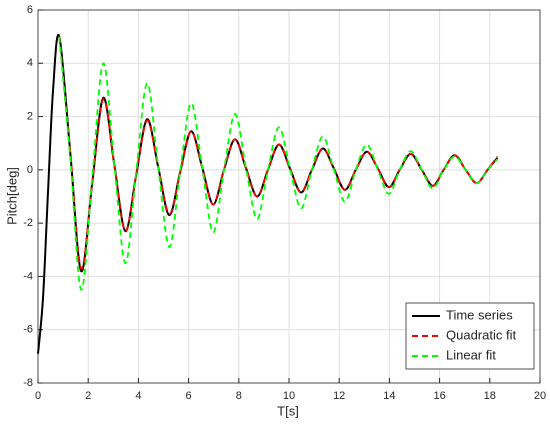 This screenshot has height=428, width=550. What do you see at coordinates (28, 330) in the screenshot?
I see `y-tick-label: -6` at bounding box center [28, 330].